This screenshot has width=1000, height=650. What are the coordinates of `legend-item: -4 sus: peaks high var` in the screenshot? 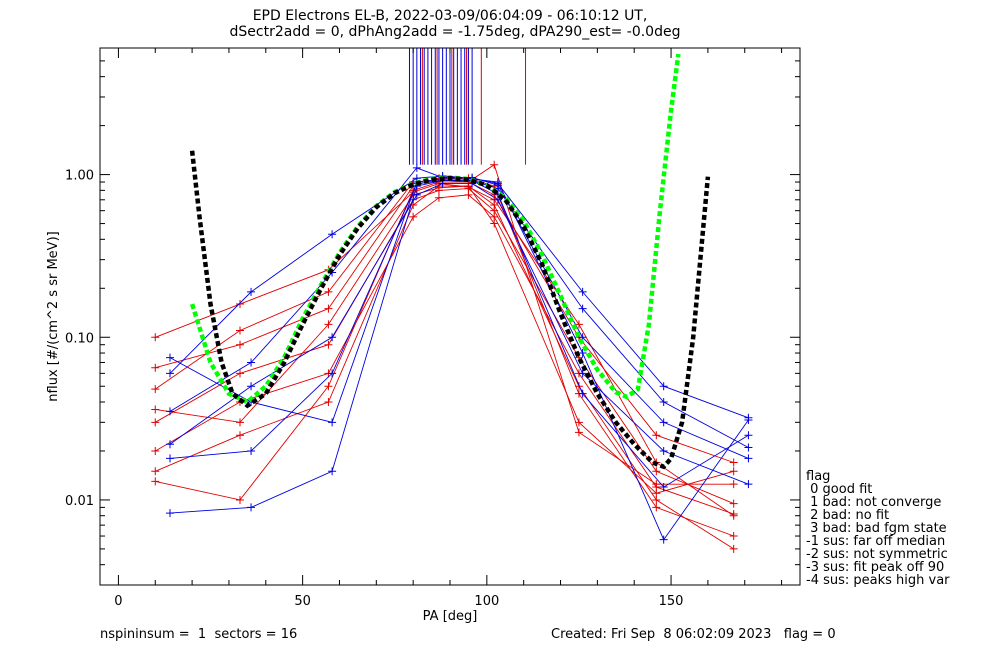 It's located at (878, 580).